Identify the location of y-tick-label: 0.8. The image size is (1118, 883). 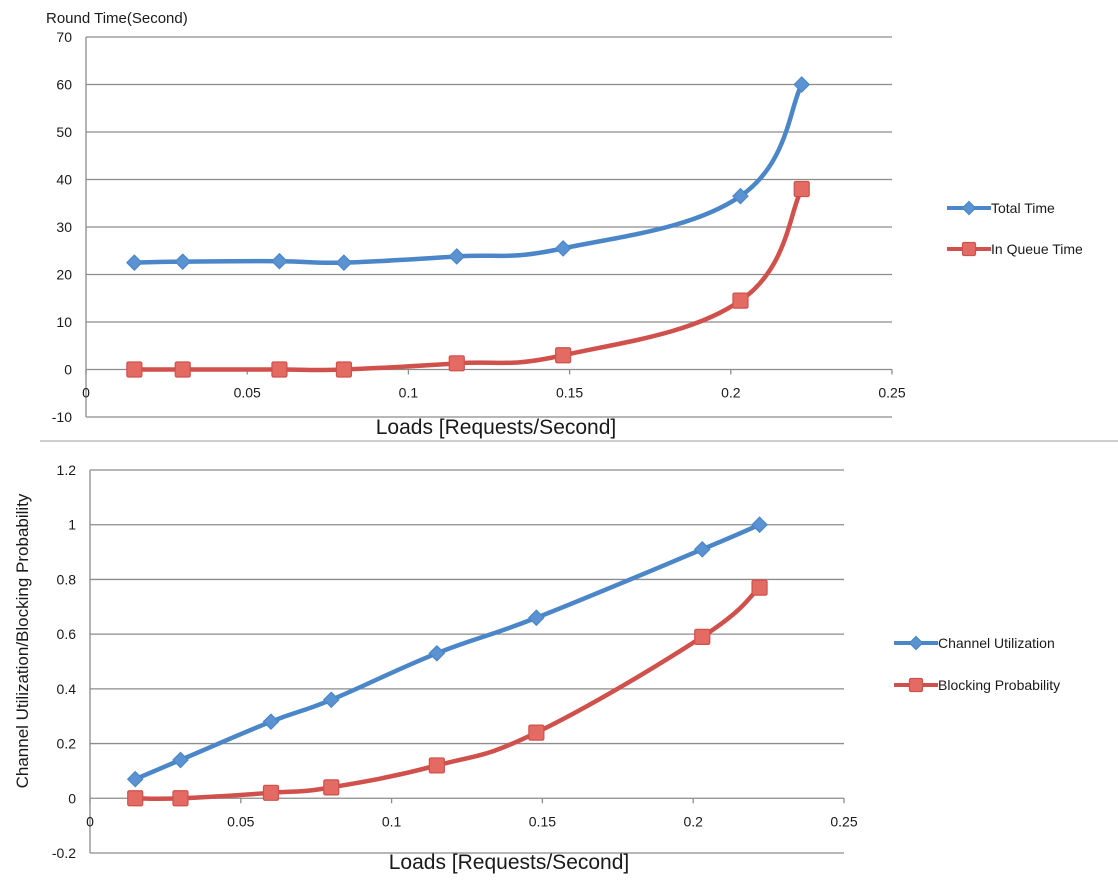
(67, 579).